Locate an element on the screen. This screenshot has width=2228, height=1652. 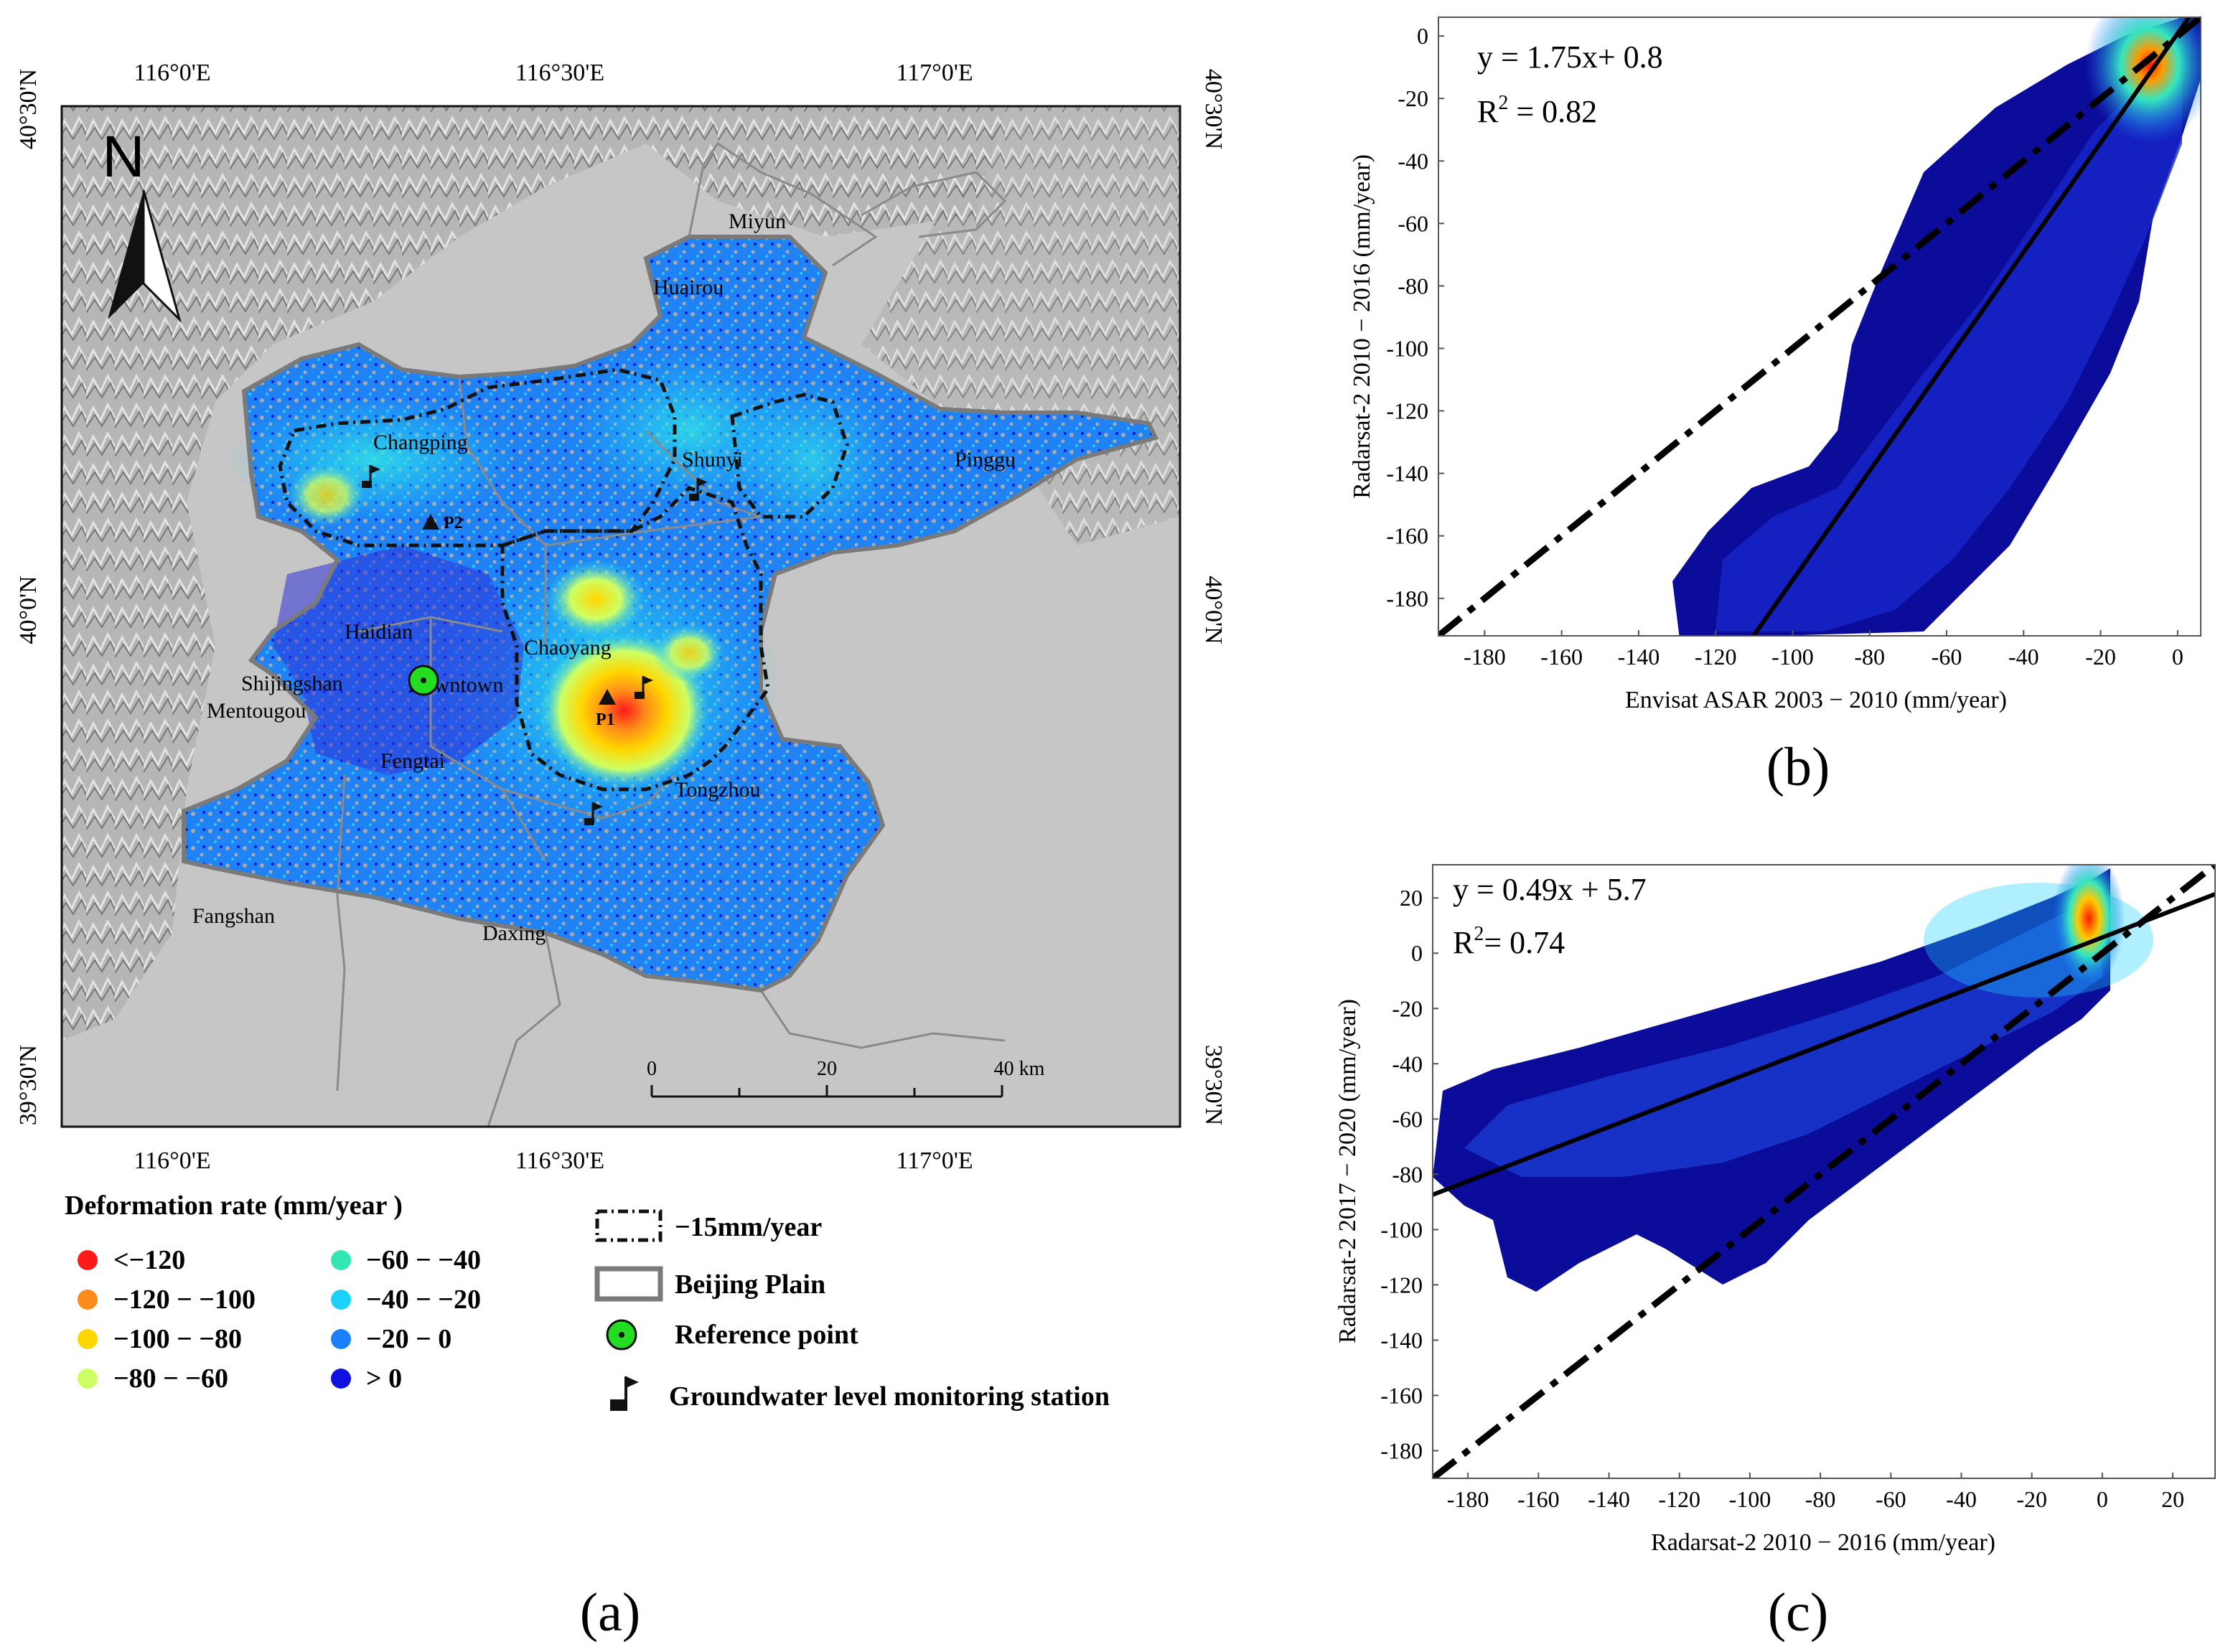
flag-icon is located at coordinates (624, 1393).